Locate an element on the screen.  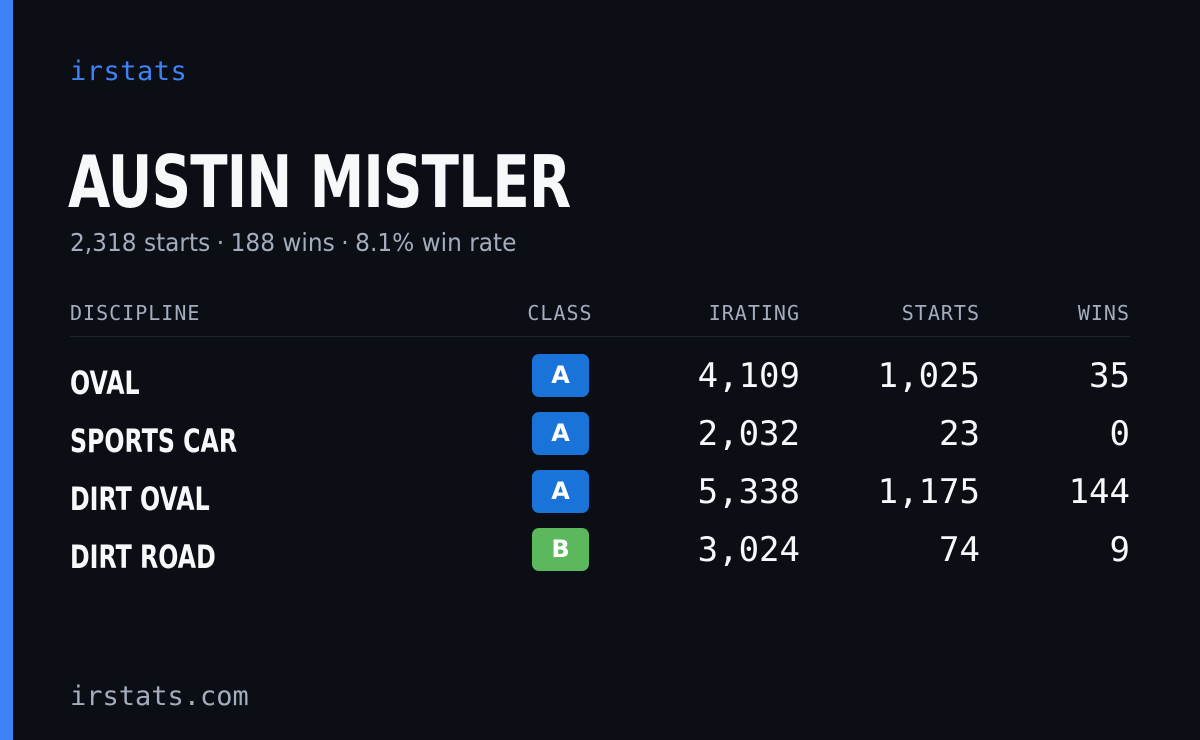
wins-value: 35 is located at coordinates (1109, 376).